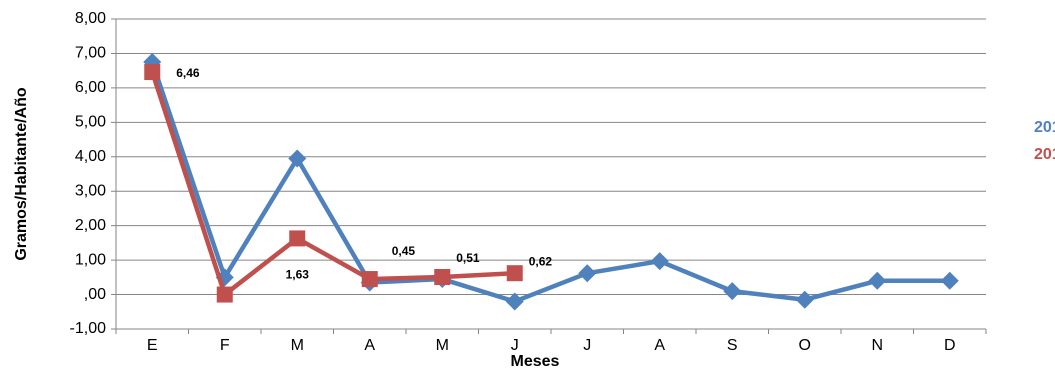 This screenshot has height=372, width=1055. I want to click on value-label: 1,63, so click(298, 275).